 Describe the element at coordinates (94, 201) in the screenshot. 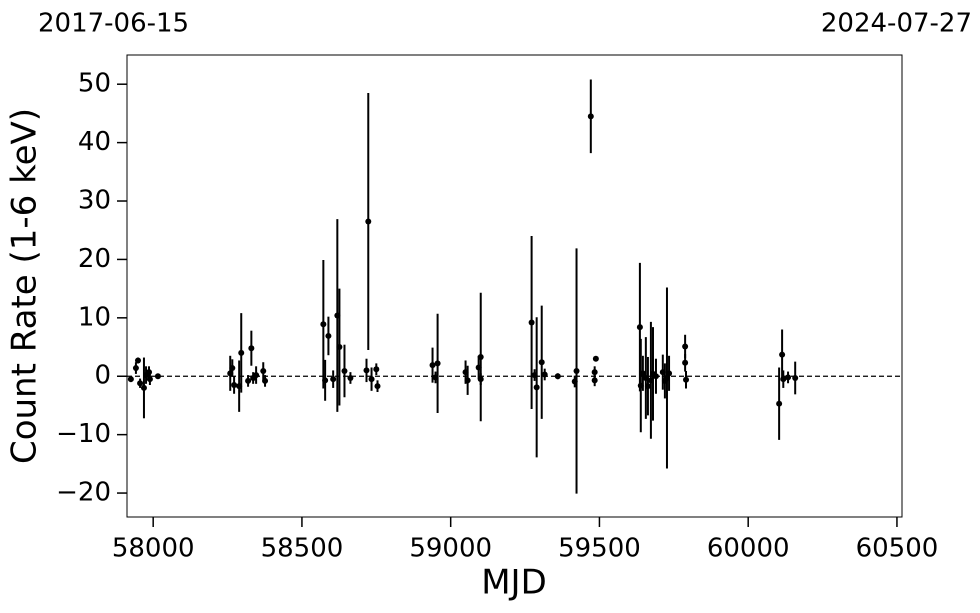

I see `y-tick-label: 30` at that location.